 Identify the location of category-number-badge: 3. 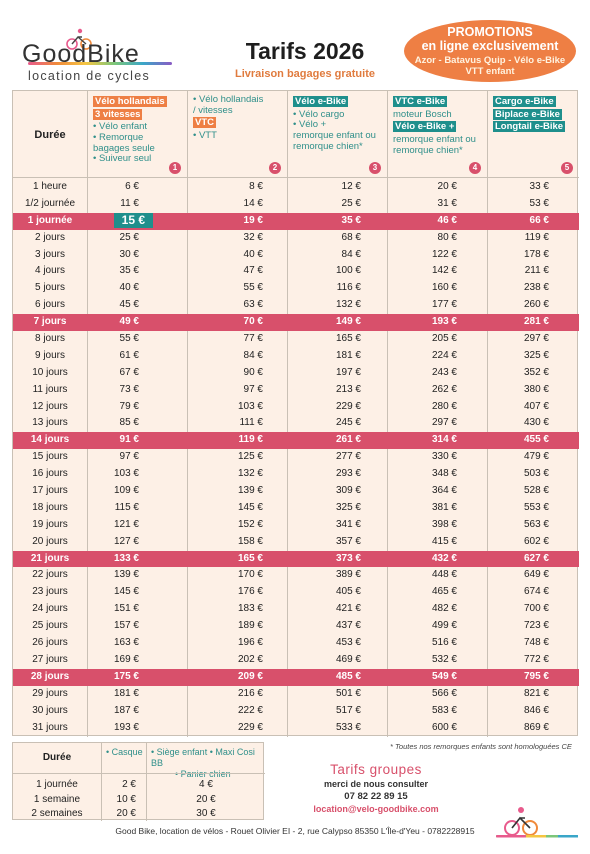
(375, 168).